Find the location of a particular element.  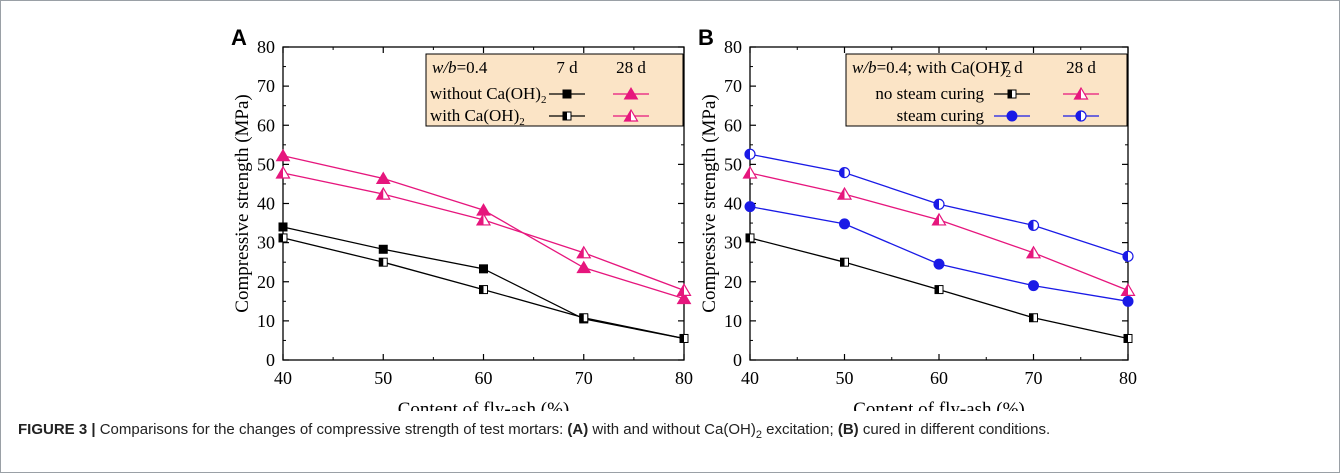

y-tick-label: 70 is located at coordinates (733, 86).